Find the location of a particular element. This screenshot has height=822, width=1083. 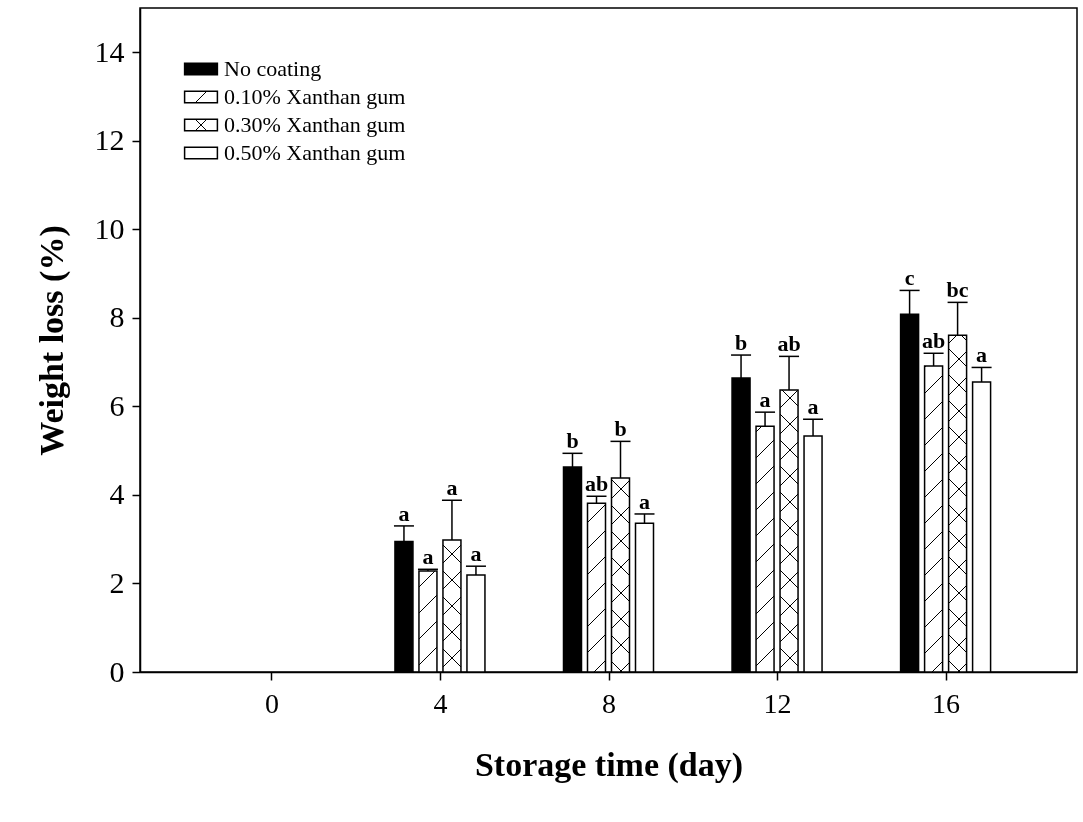

x-tick-label: 0 is located at coordinates (271, 703).